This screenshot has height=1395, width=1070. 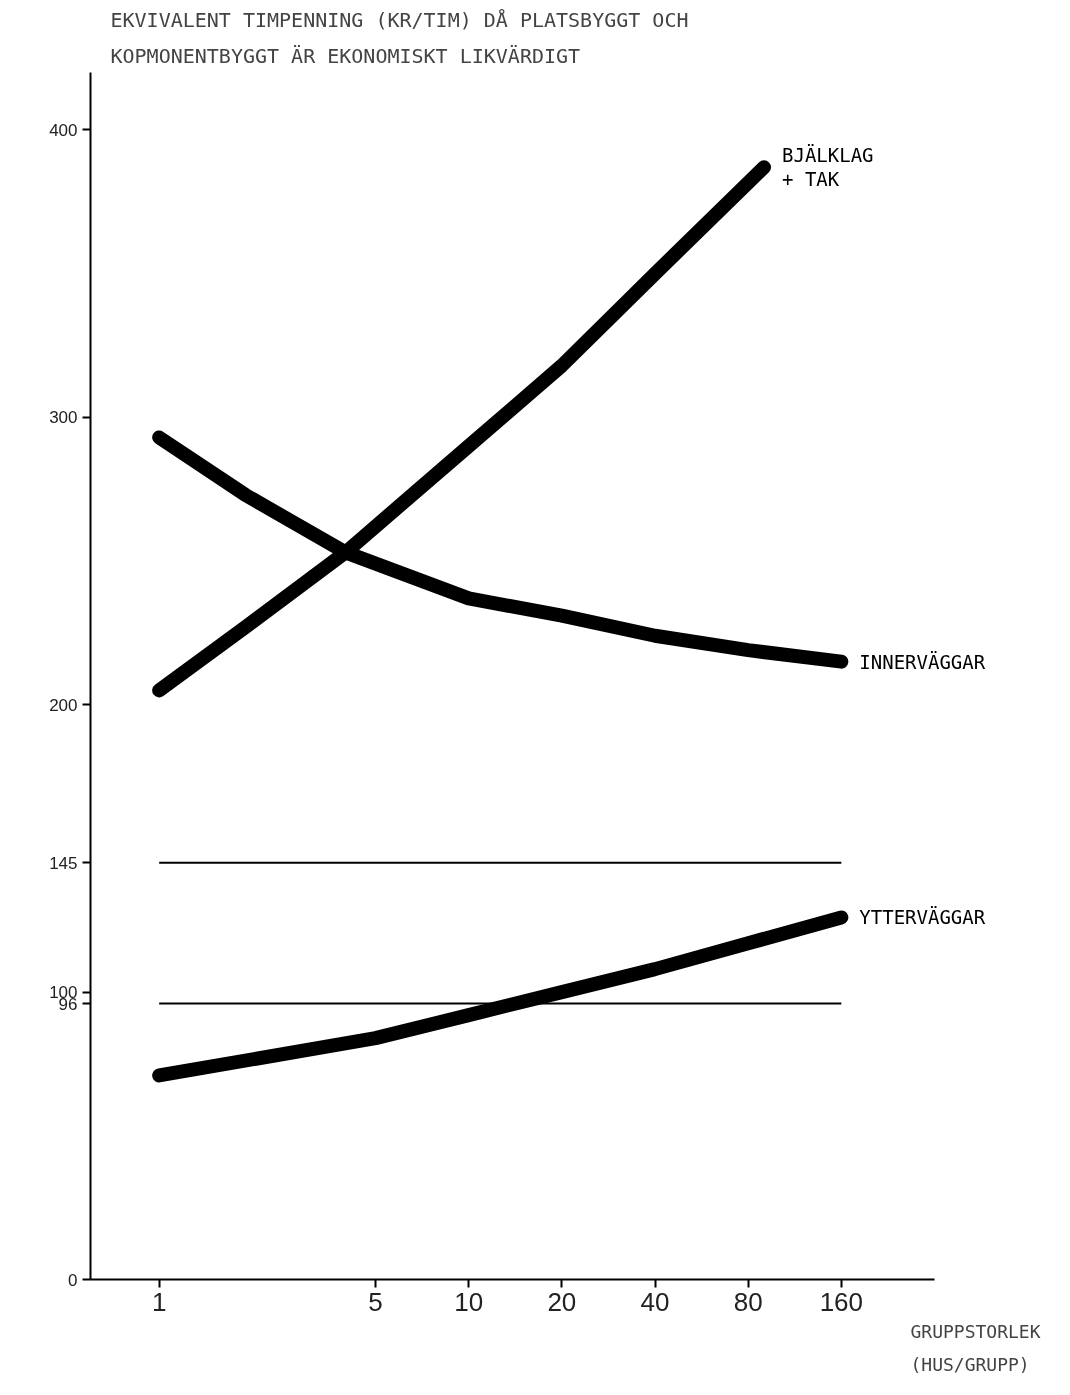 What do you see at coordinates (63, 418) in the screenshot?
I see `y-tick-label: 300` at bounding box center [63, 418].